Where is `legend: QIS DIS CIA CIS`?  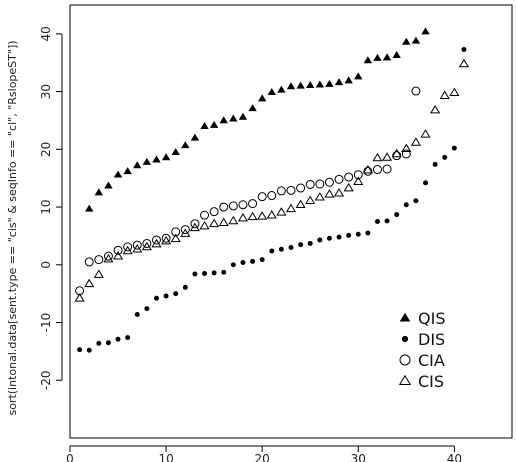
legend: QIS DIS CIA CIS is located at coordinates (421, 350).